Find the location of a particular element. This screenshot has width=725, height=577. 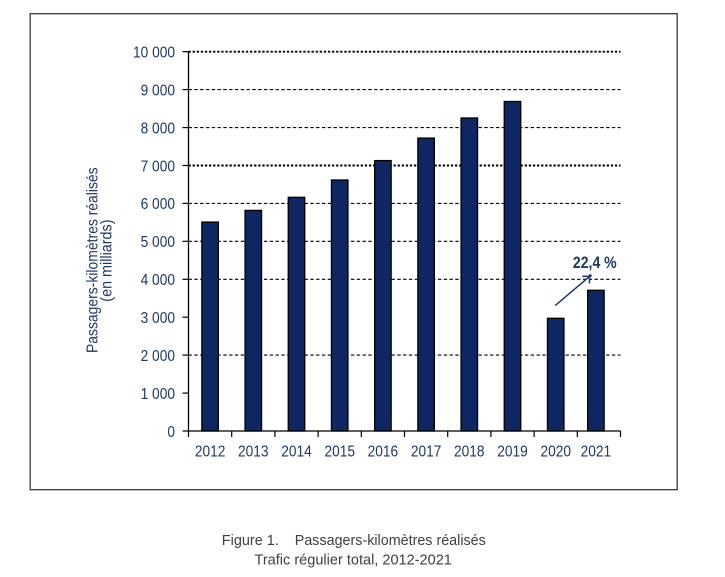

svg-text: 2013 is located at coordinates (253, 452).